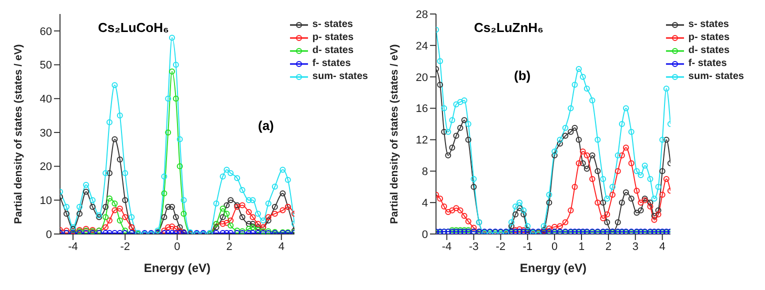 The height and width of the screenshot is (290, 765). I want to click on y-tick-label: 10, so click(46, 201).